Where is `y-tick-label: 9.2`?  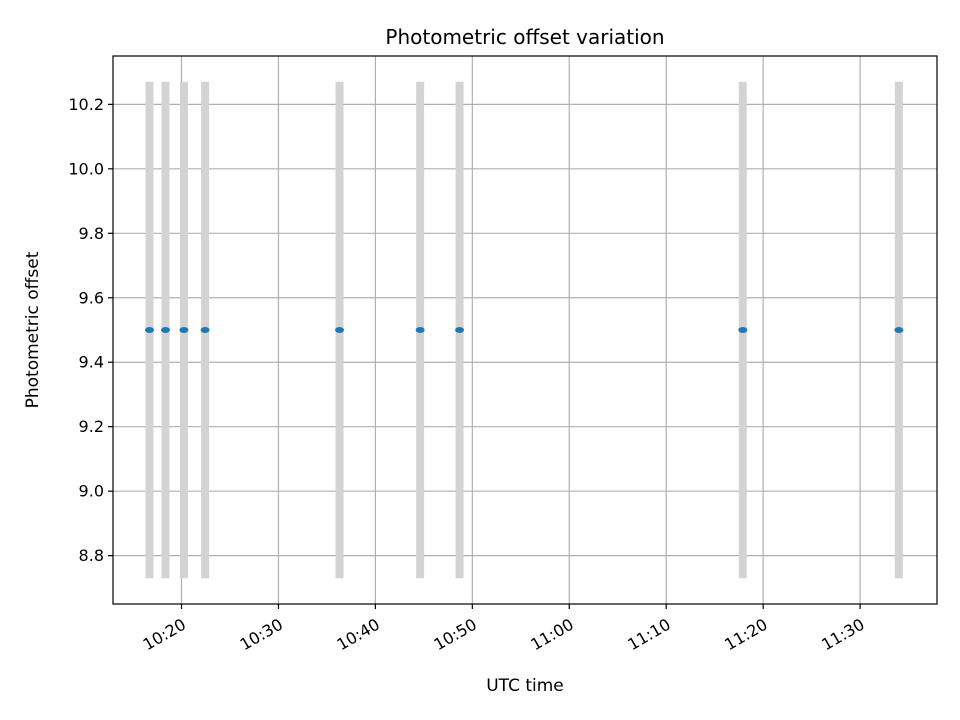
y-tick-label: 9.2 is located at coordinates (91, 426).